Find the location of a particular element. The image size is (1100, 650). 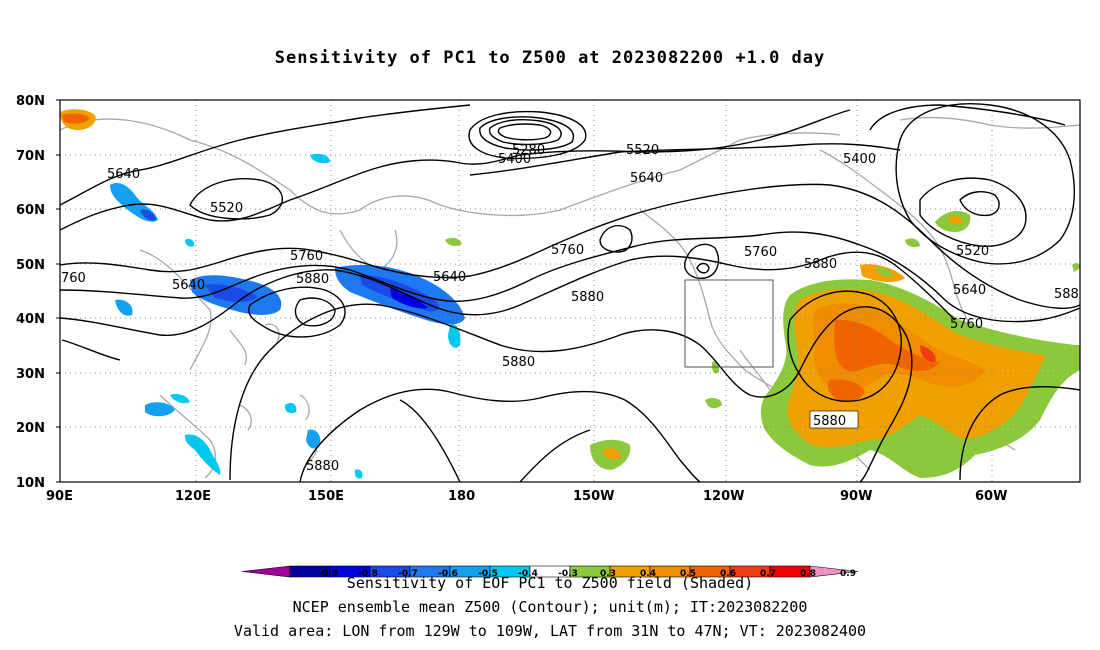

lat-label: 80N is located at coordinates (30, 101).